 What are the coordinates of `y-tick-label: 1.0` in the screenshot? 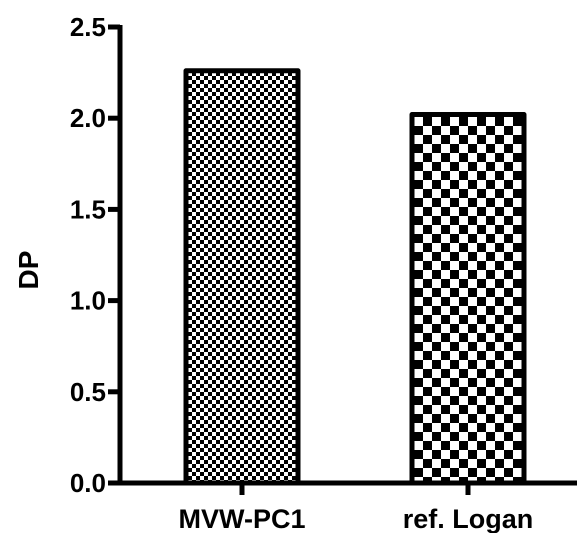 It's located at (88, 301).